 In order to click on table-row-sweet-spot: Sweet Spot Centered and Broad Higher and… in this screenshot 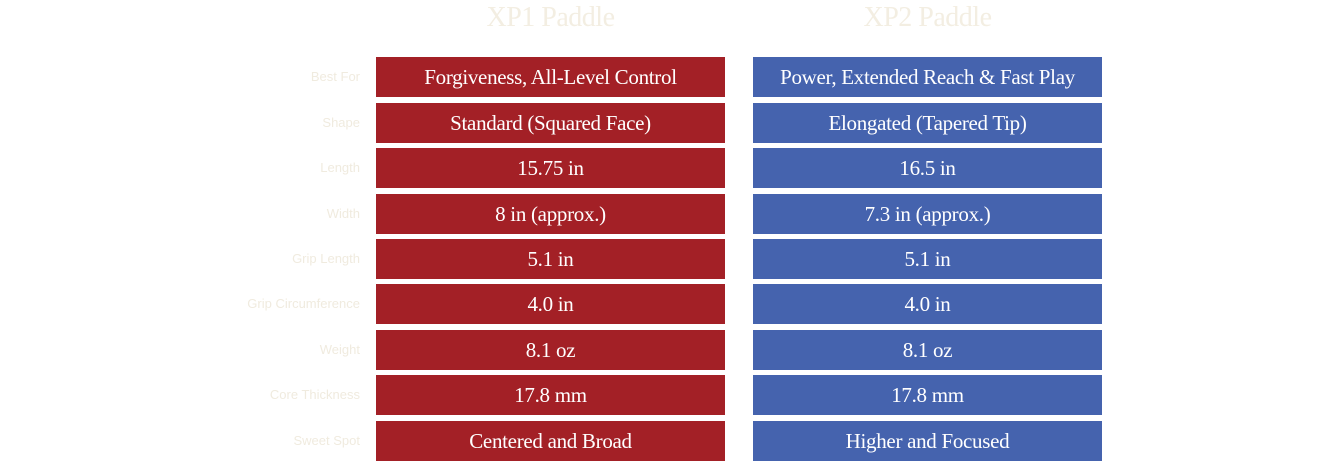, I will do `click(662, 441)`.